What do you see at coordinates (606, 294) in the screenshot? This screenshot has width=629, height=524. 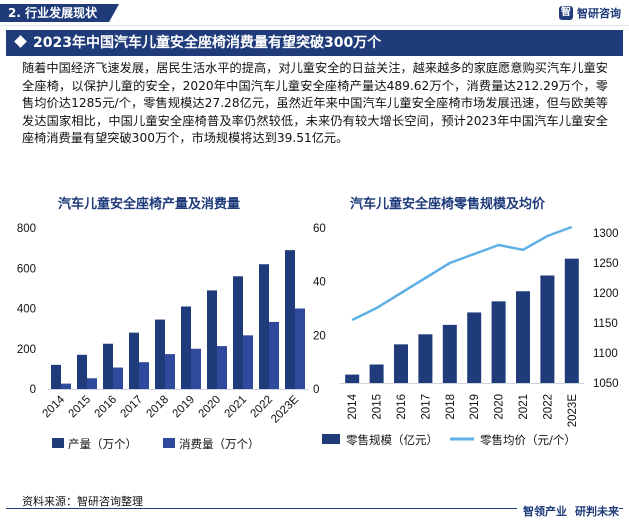 I see `chart2-right-tick-3: 1200` at bounding box center [606, 294].